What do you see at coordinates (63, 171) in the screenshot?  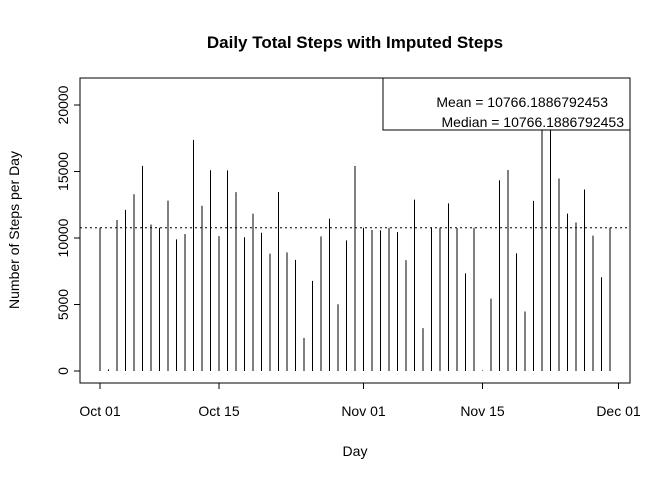 I see `y-tick-label: 15000` at bounding box center [63, 171].